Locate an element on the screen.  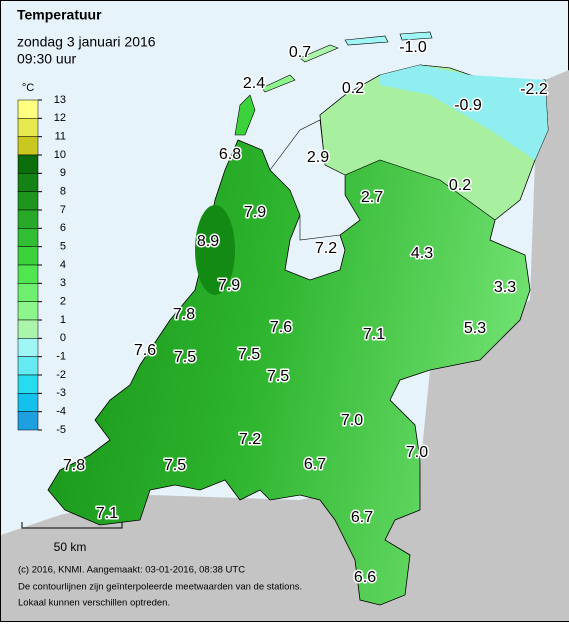
cold-zone is located at coordinates (464, 112).